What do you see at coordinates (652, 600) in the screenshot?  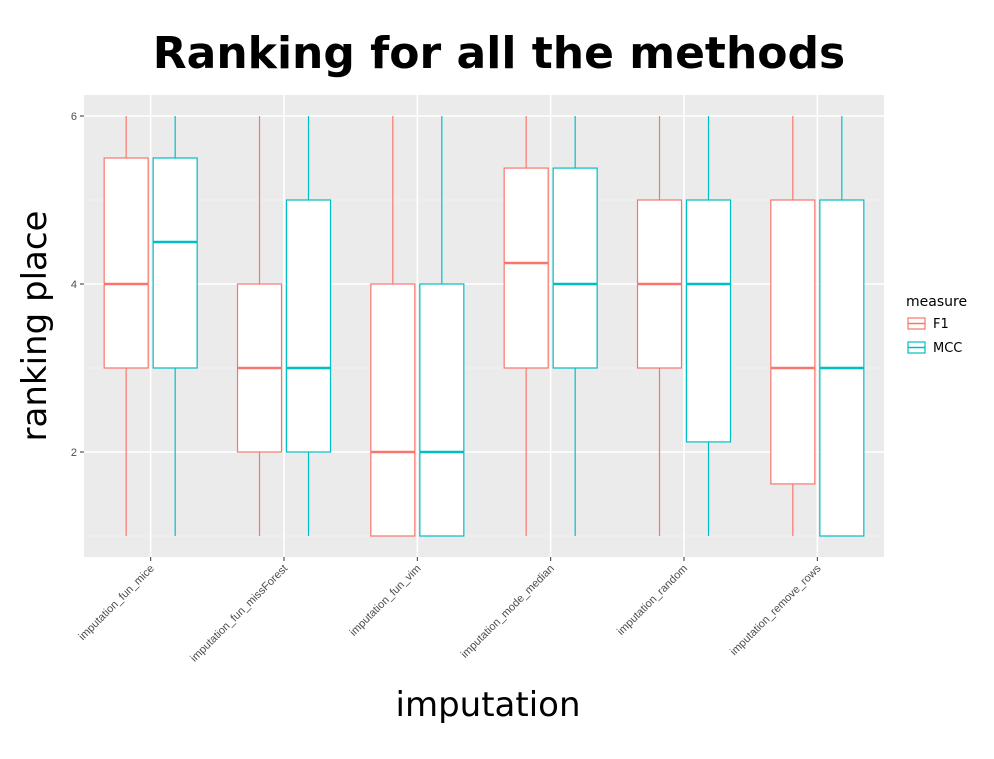 I see `x-tick-label: imputation_random` at bounding box center [652, 600].